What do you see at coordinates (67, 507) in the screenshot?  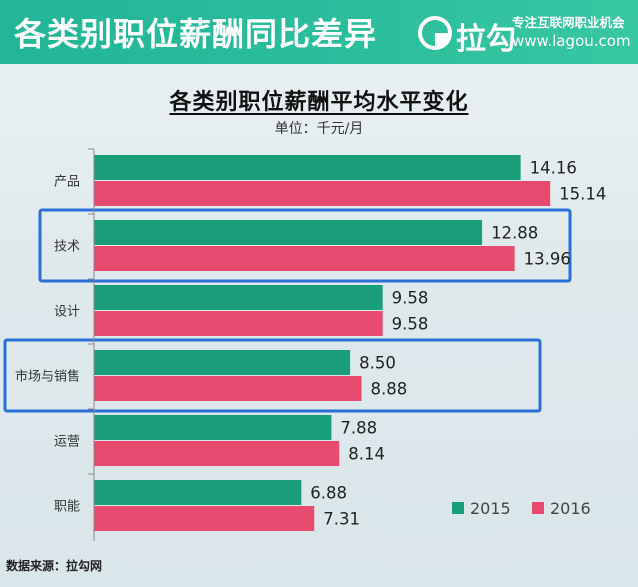 I see `category-label: 职能` at bounding box center [67, 507].